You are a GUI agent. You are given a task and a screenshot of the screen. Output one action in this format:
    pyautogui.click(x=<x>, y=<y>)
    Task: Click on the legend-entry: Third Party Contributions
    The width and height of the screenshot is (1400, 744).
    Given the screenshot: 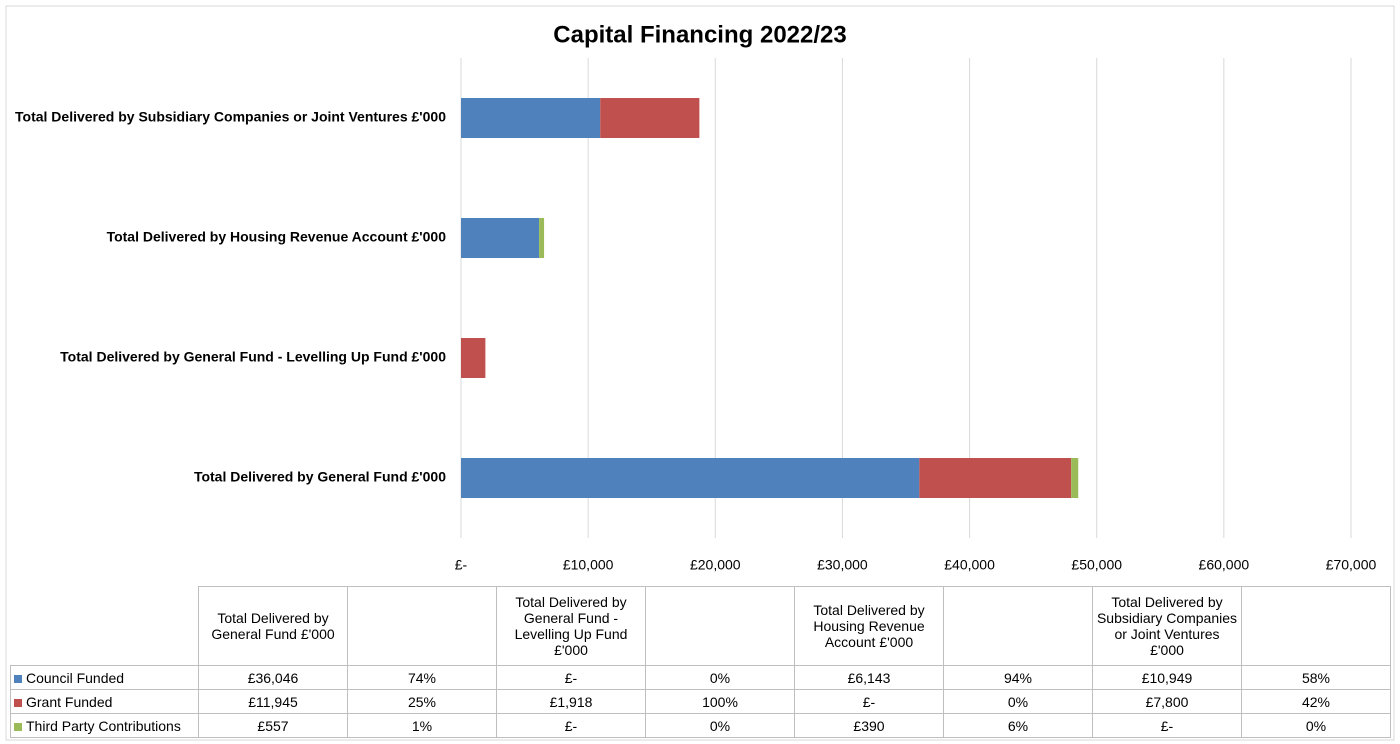 What is the action you would take?
    pyautogui.click(x=104, y=725)
    